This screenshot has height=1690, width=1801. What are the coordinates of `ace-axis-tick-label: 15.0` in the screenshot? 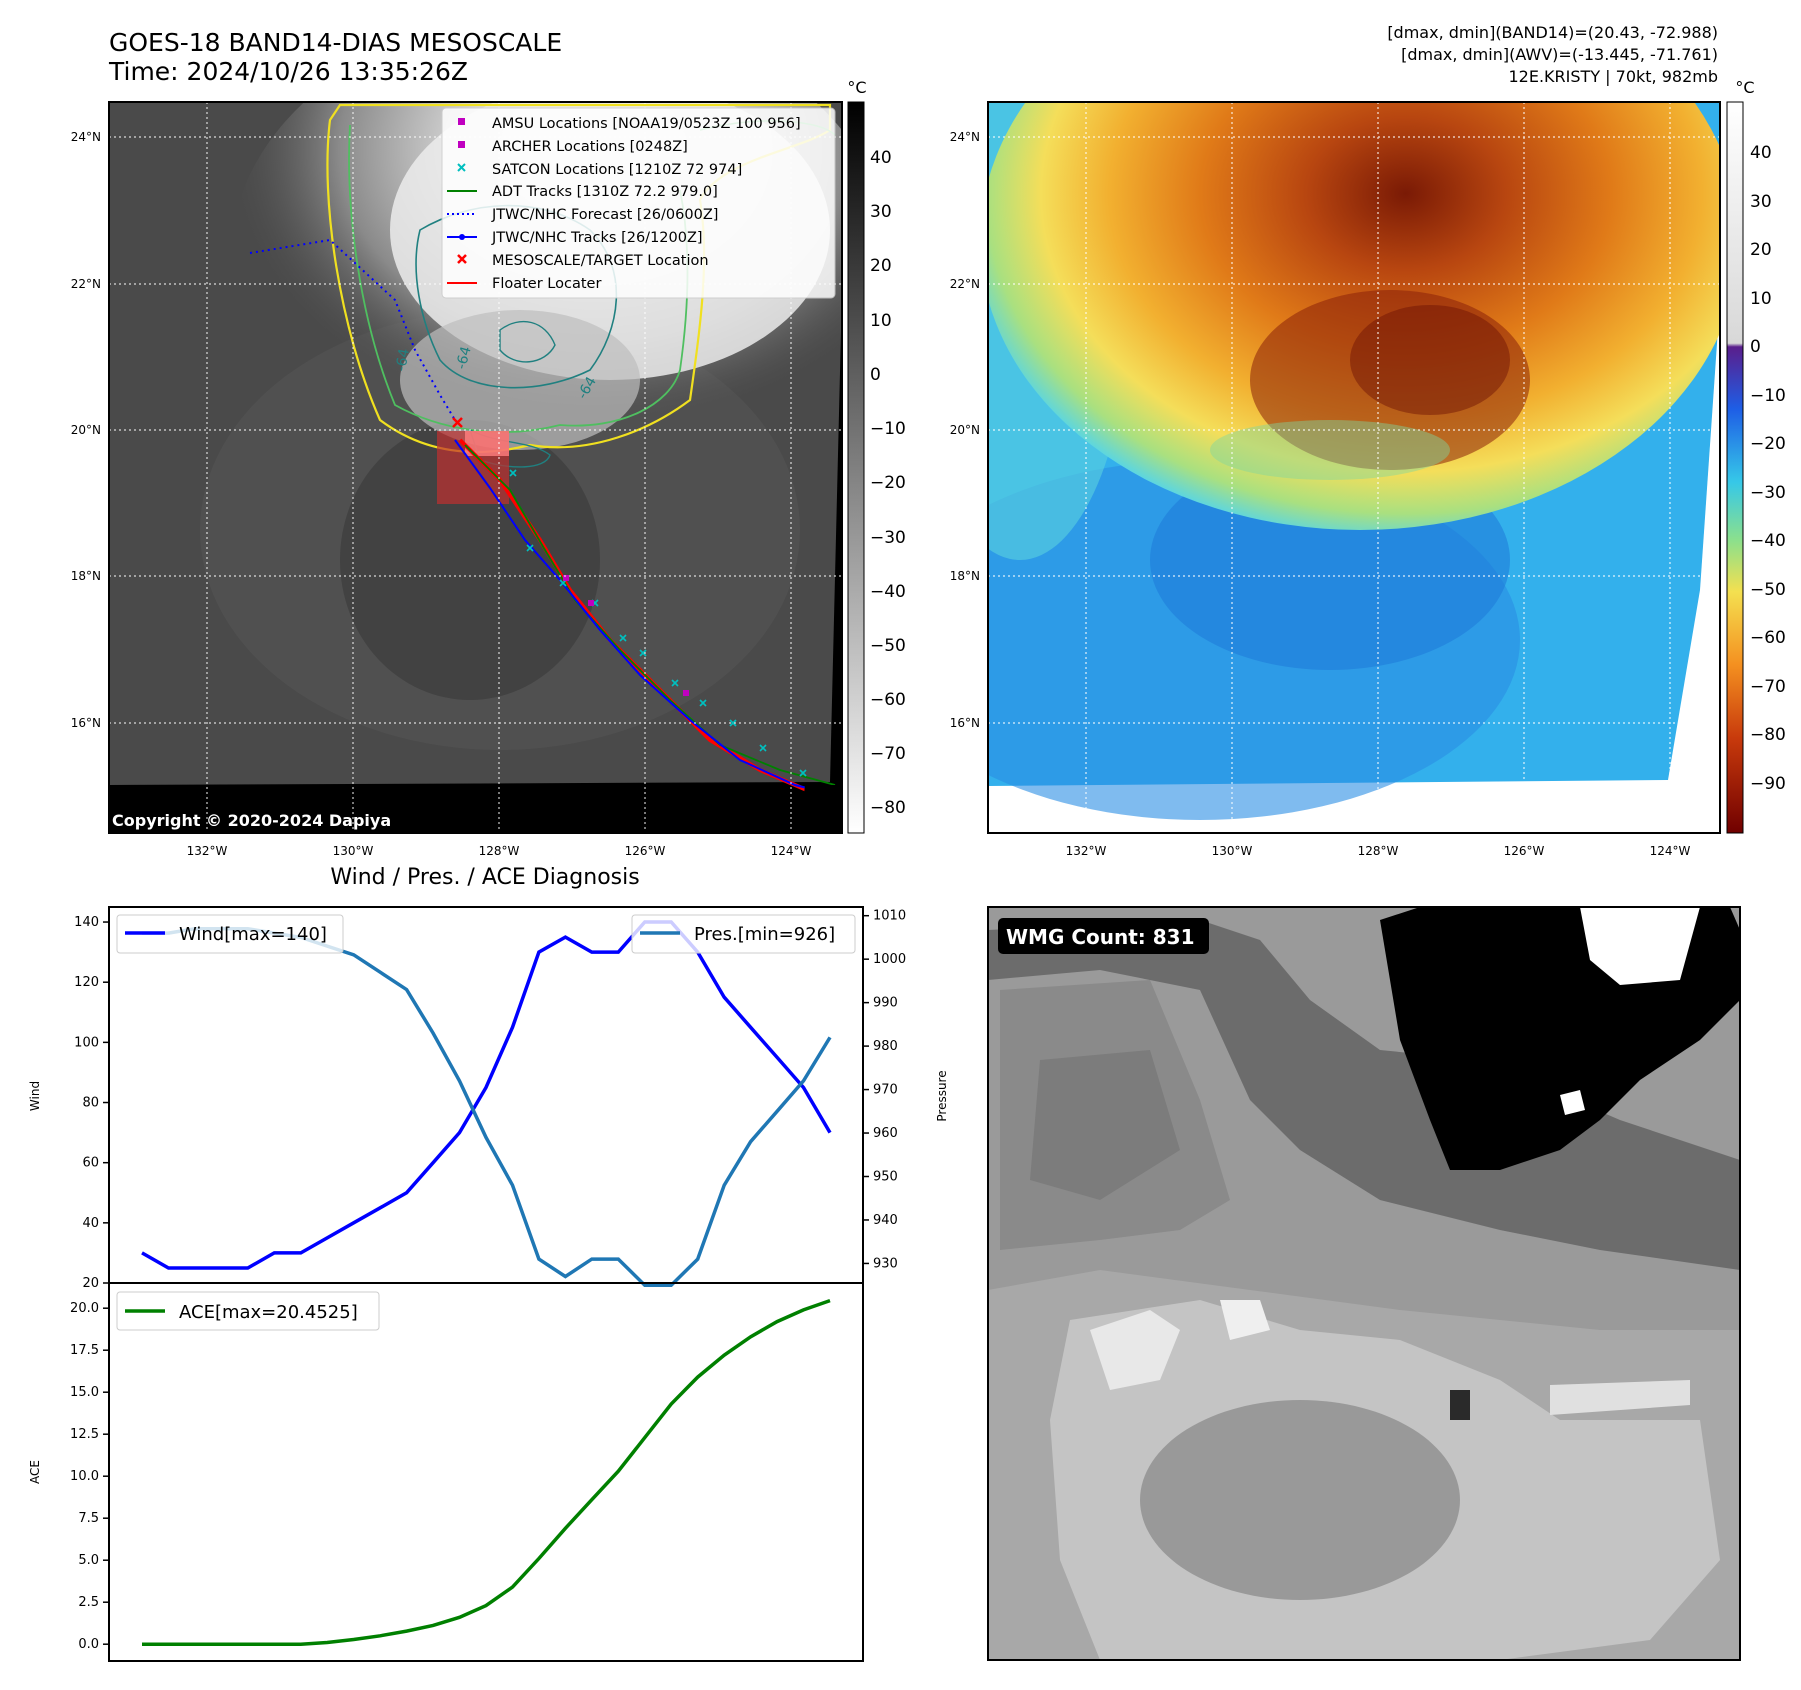 It's located at (84, 1392).